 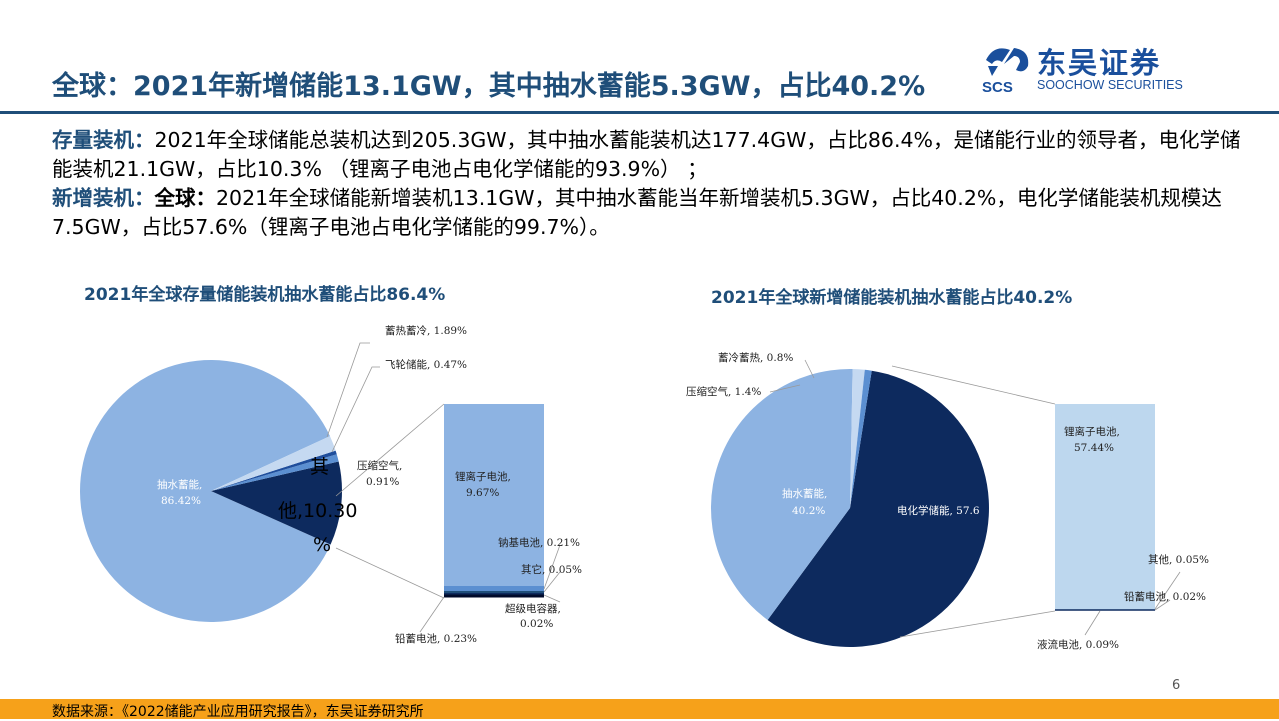 I want to click on slice-thermal, so click(x=273, y=463).